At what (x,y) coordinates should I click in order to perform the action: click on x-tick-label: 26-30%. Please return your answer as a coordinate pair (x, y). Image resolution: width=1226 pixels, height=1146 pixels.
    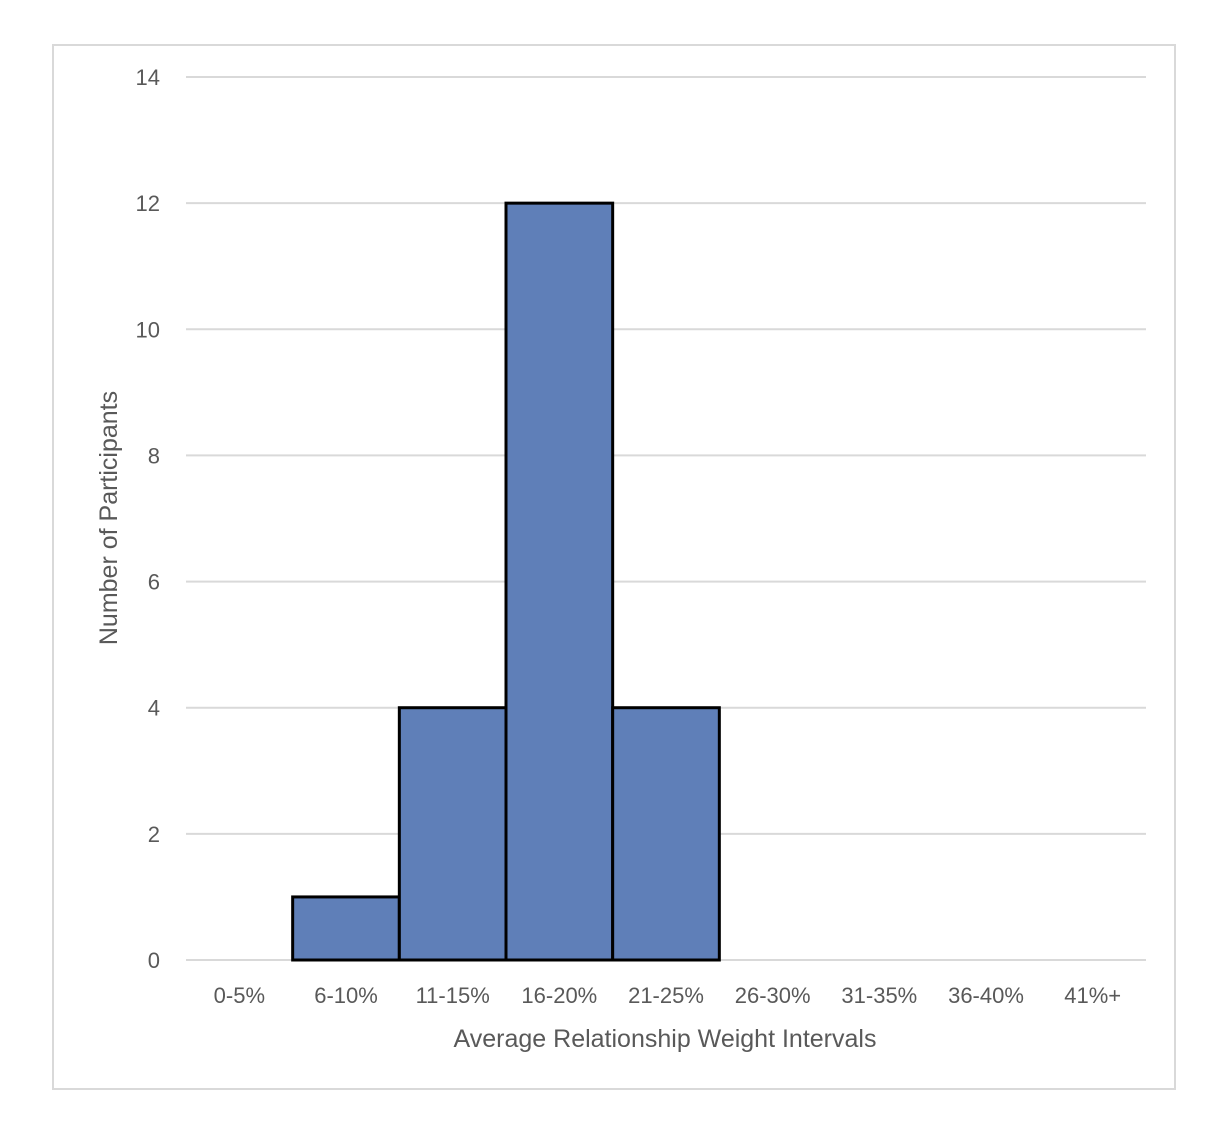
    Looking at the image, I should click on (773, 995).